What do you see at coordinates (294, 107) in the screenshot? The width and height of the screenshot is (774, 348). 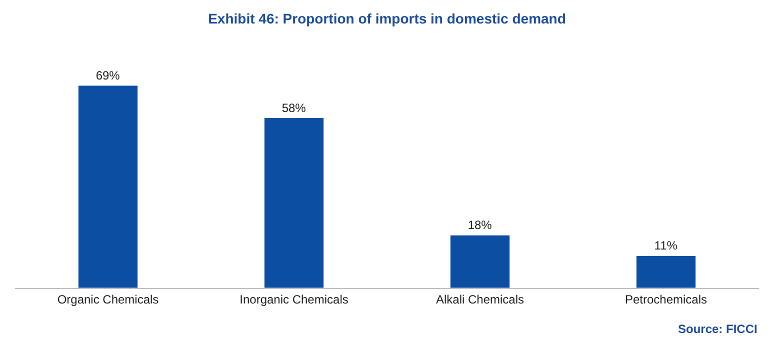 I see `data-label: 58%` at bounding box center [294, 107].